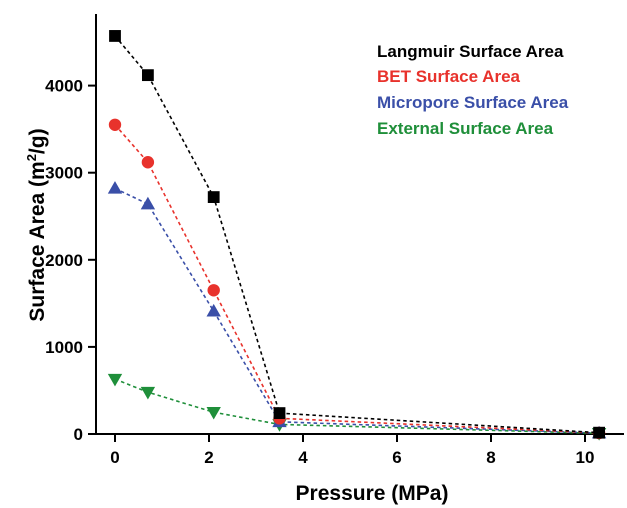 This screenshot has height=508, width=627. I want to click on legend-entry: External Surface Area, so click(465, 128).